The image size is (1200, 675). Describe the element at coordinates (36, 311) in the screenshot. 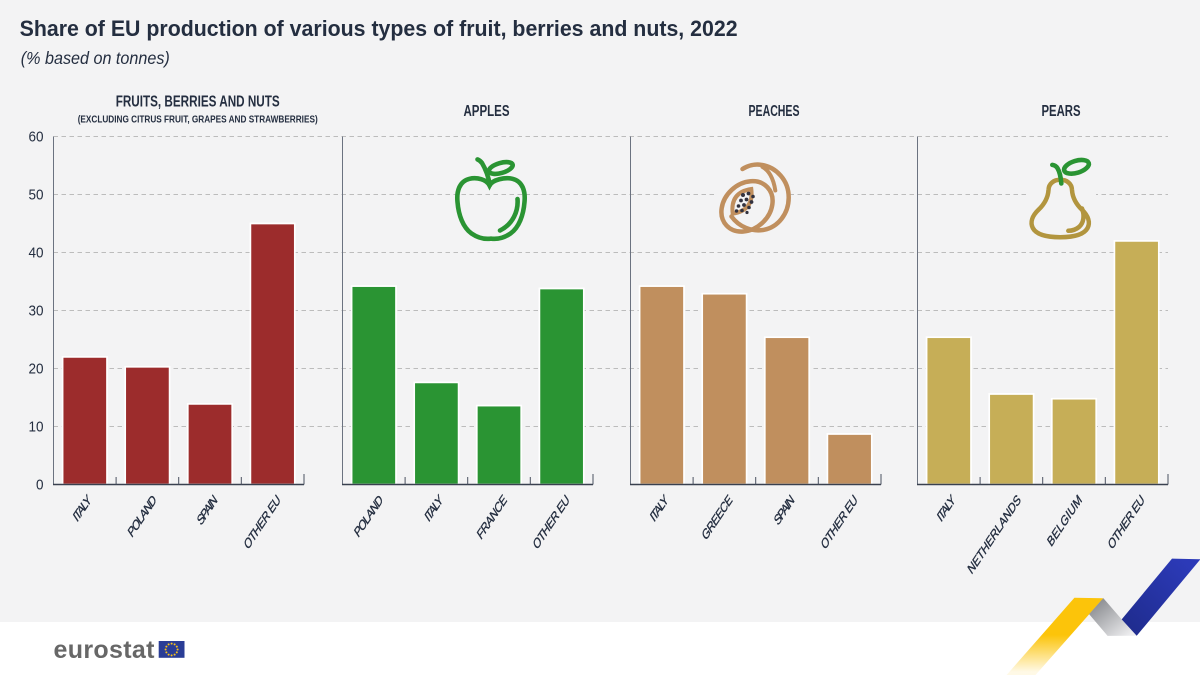

I see `svg-text: 30` at that location.